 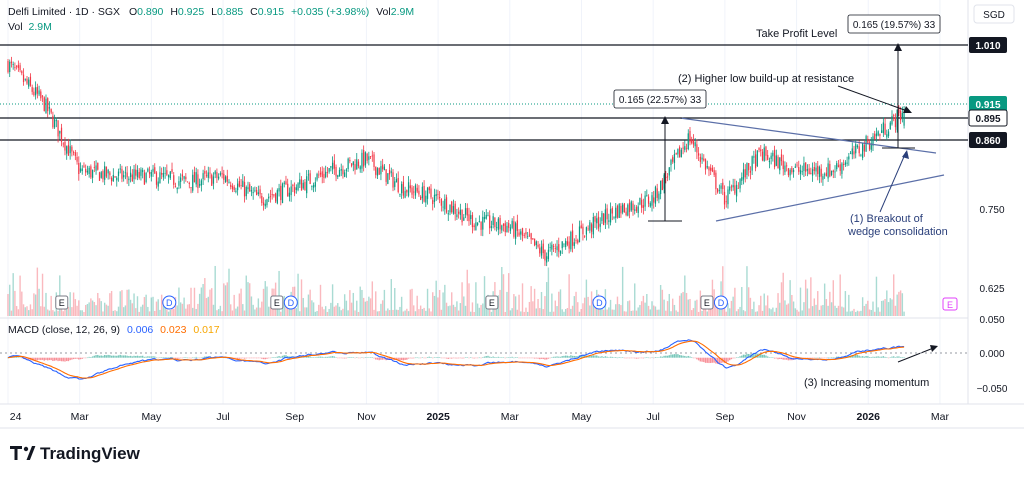 What do you see at coordinates (16, 417) in the screenshot?
I see `time-label: 24` at bounding box center [16, 417].